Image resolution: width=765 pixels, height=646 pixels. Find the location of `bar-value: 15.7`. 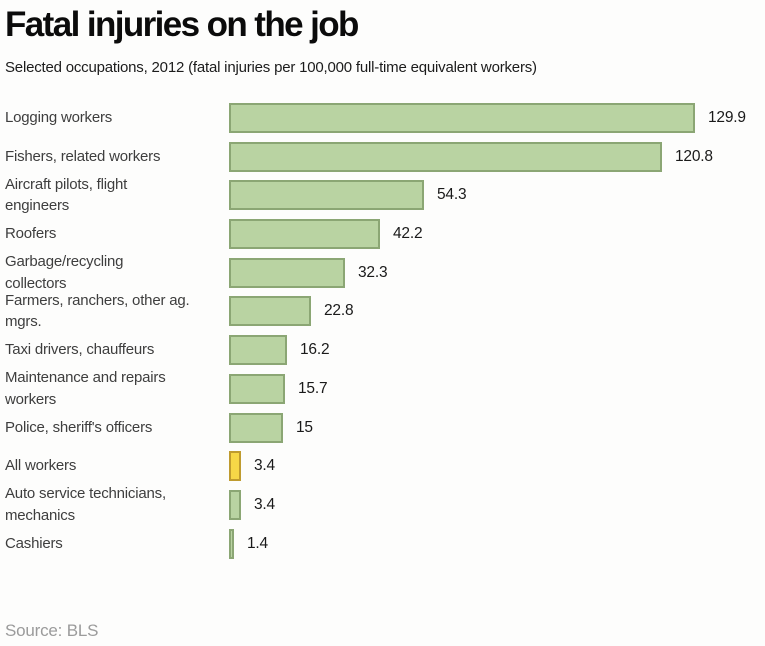

bar-value: 15.7 is located at coordinates (313, 388).